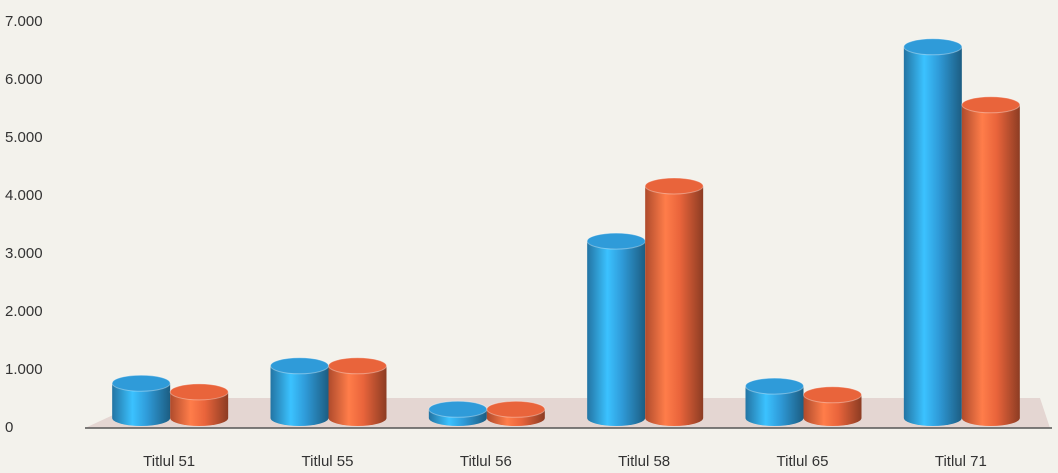 Image resolution: width=1058 pixels, height=473 pixels. I want to click on x-tick-label: Titlul 58, so click(644, 461).